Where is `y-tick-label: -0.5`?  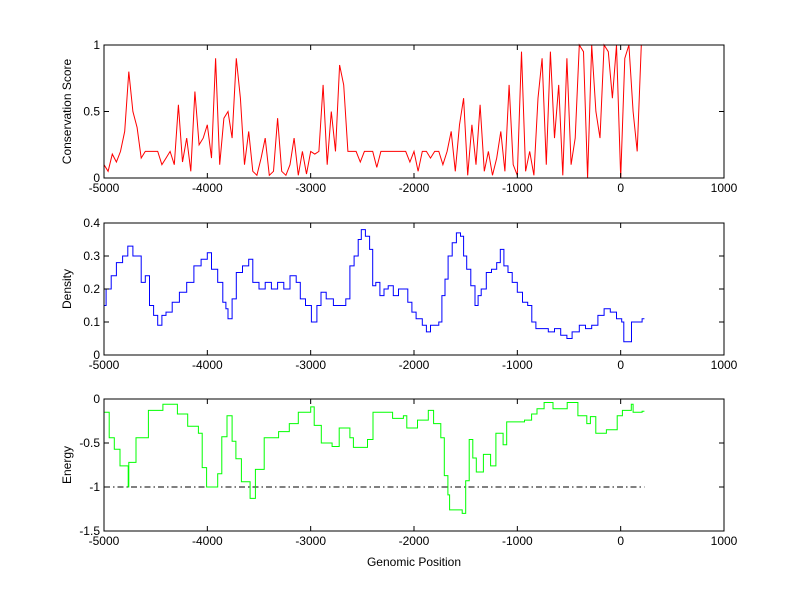 y-tick-label: -0.5 is located at coordinates (89, 443).